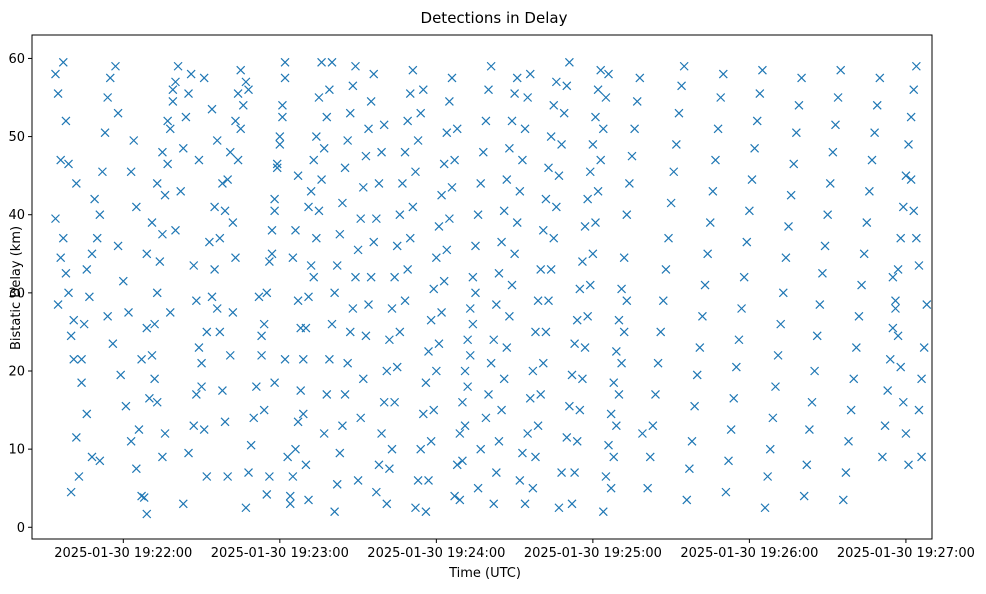 Image resolution: width=986 pixels, height=594 pixels. What do you see at coordinates (21, 528) in the screenshot?
I see `y-tick-label: 0` at bounding box center [21, 528].